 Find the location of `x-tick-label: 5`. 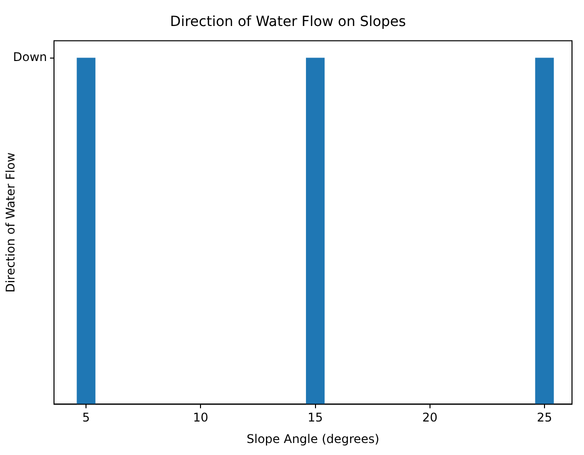

x-tick-label: 5 is located at coordinates (86, 417).